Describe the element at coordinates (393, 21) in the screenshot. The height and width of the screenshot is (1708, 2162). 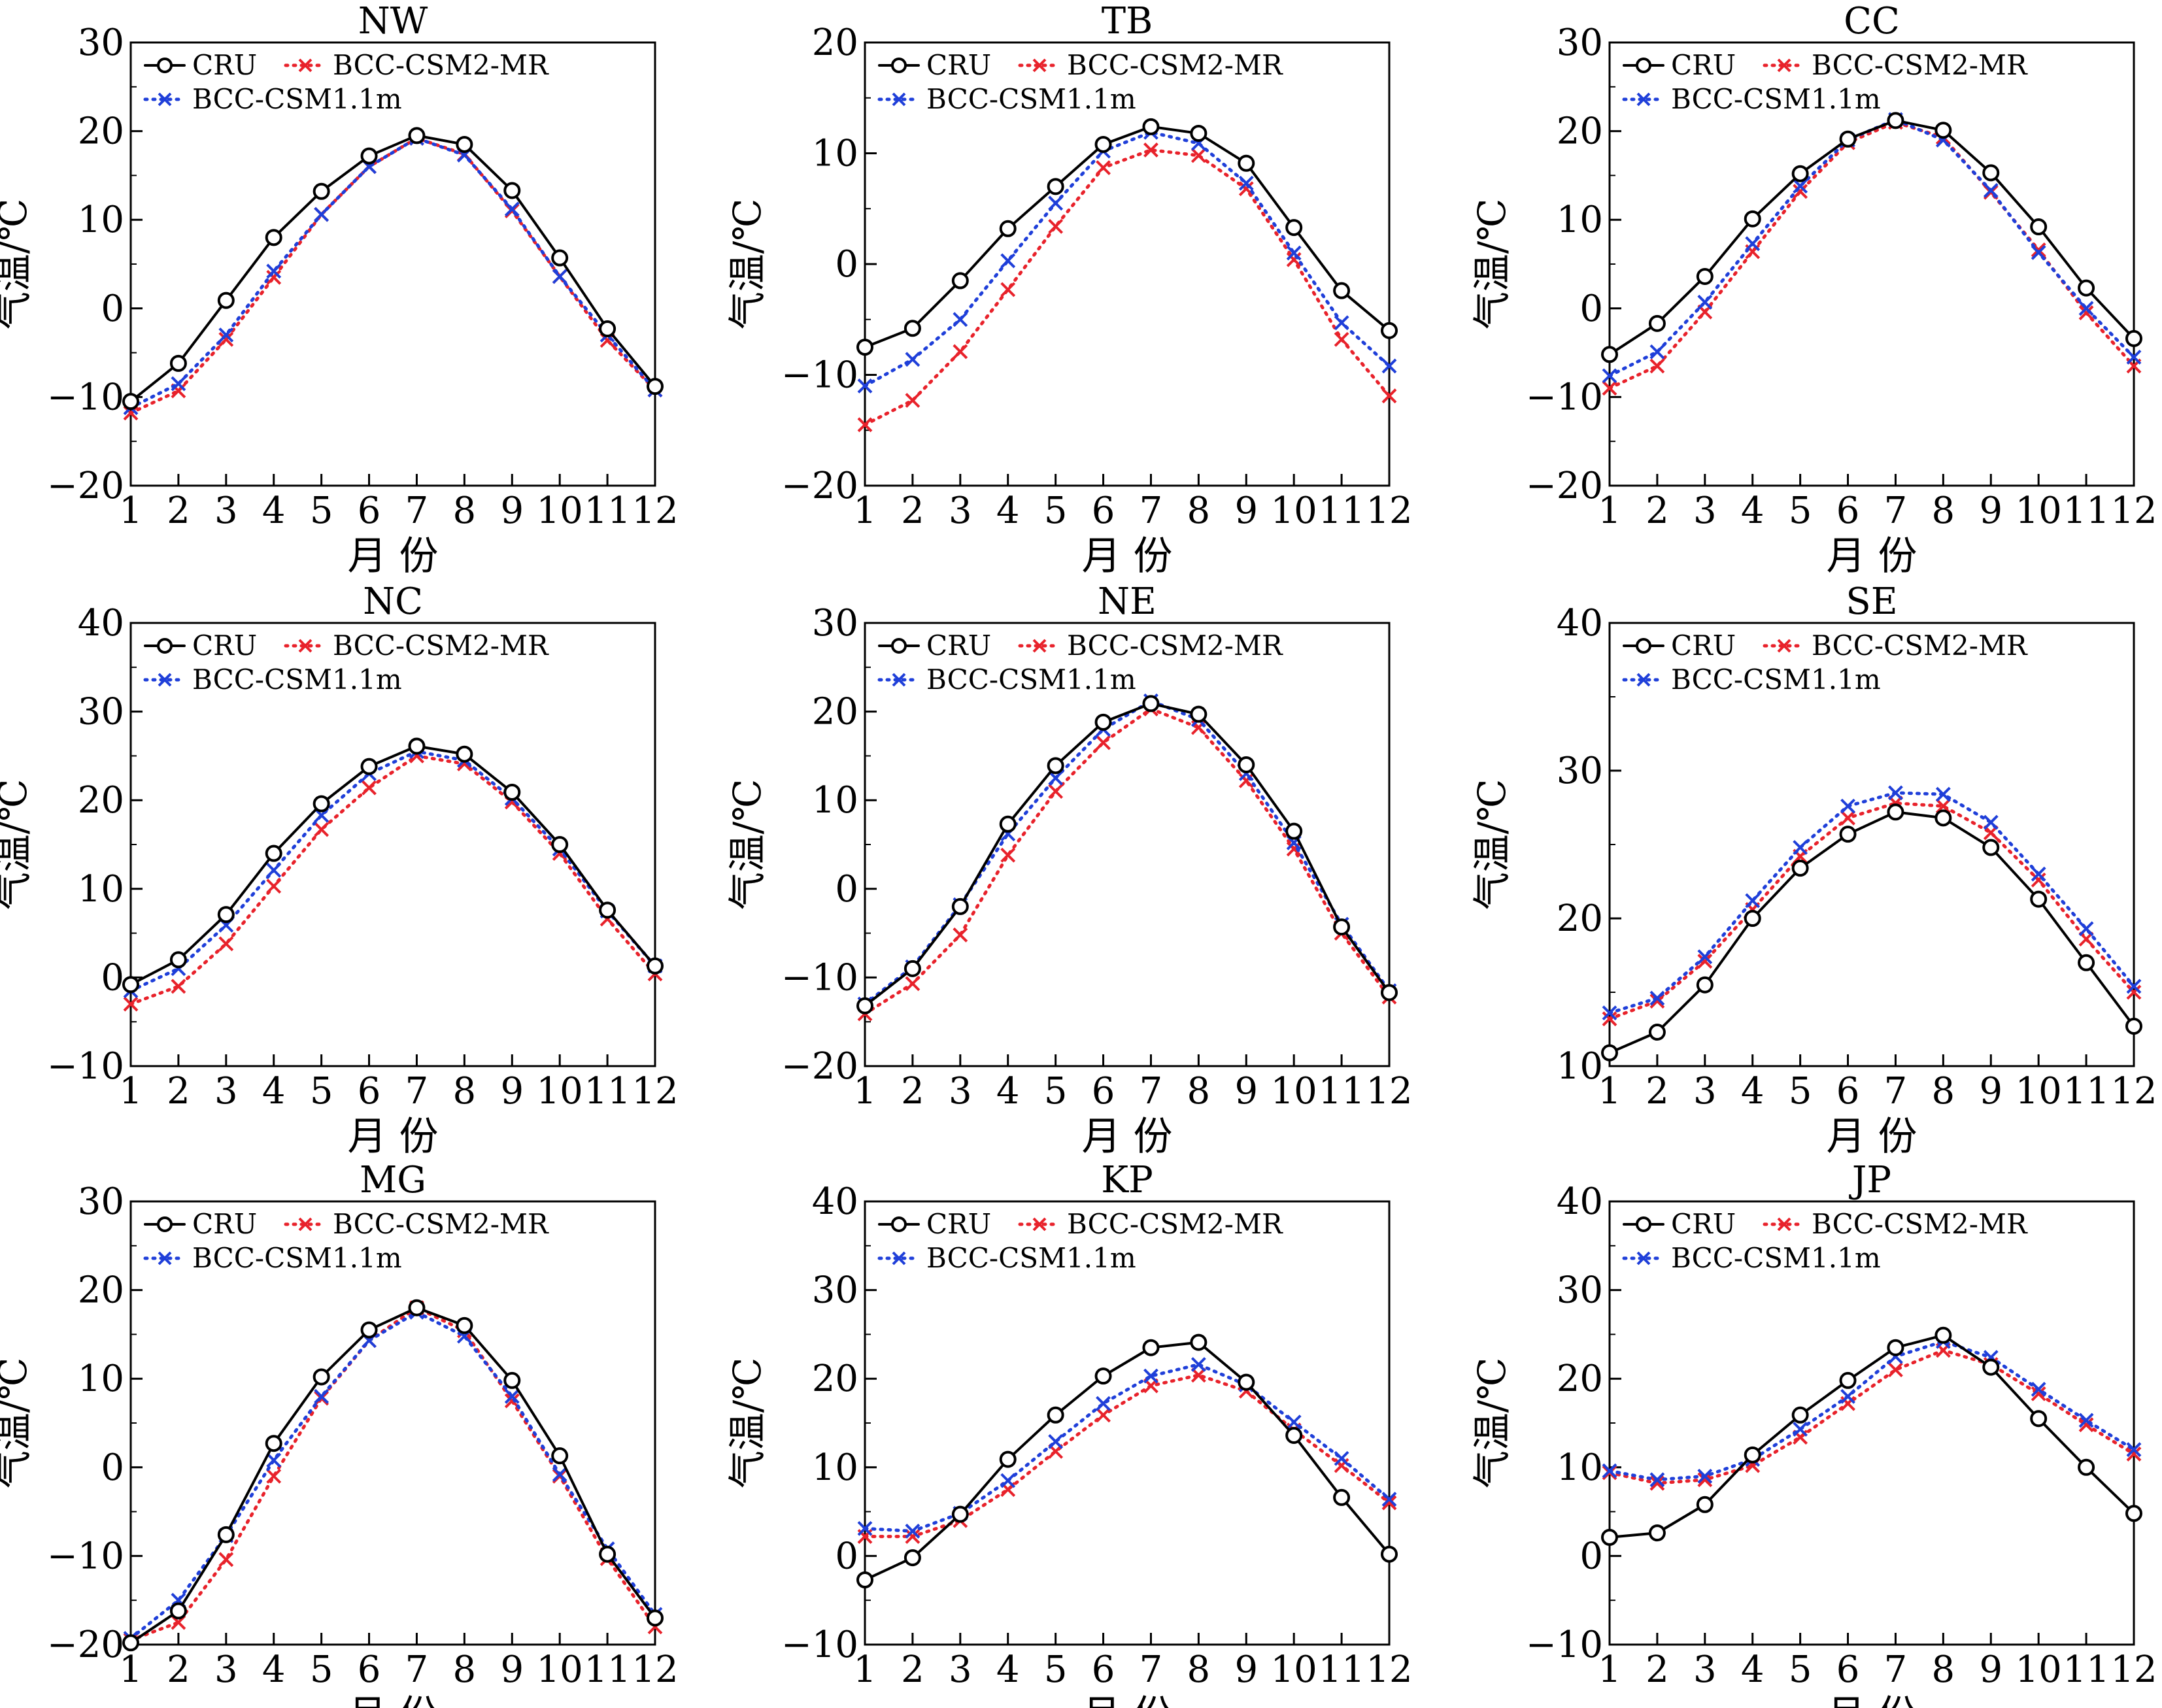
I see `panel-title: NW` at that location.